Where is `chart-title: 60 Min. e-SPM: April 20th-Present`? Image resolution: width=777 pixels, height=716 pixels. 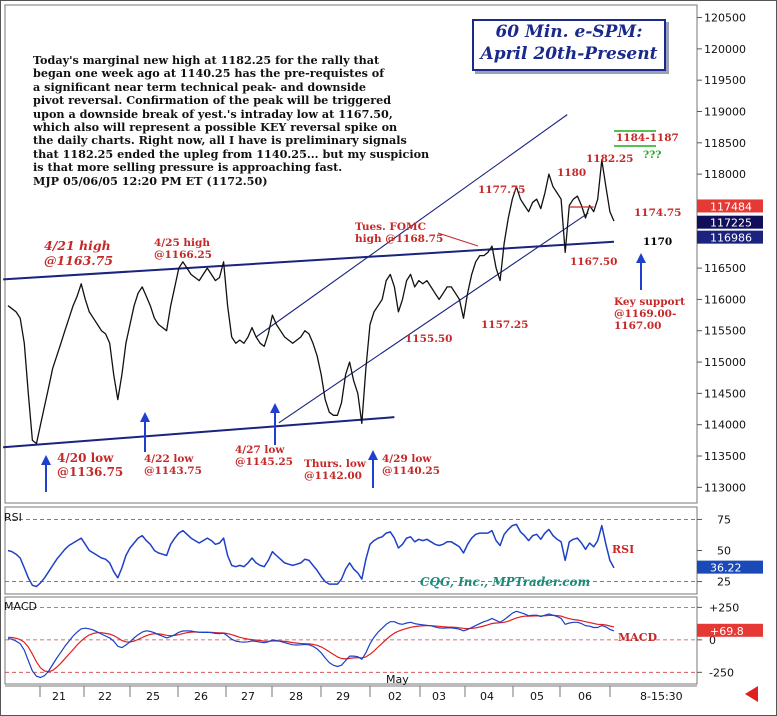
chart-title: 60 Min. e-SPM: April 20th-Present is located at coordinates (569, 45).